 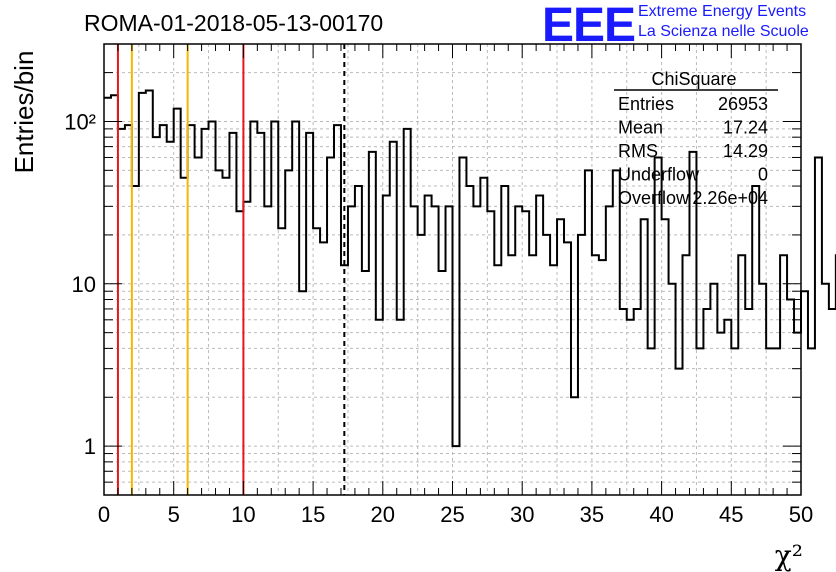 I want to click on x-tick-label: 20, so click(x=383, y=514).